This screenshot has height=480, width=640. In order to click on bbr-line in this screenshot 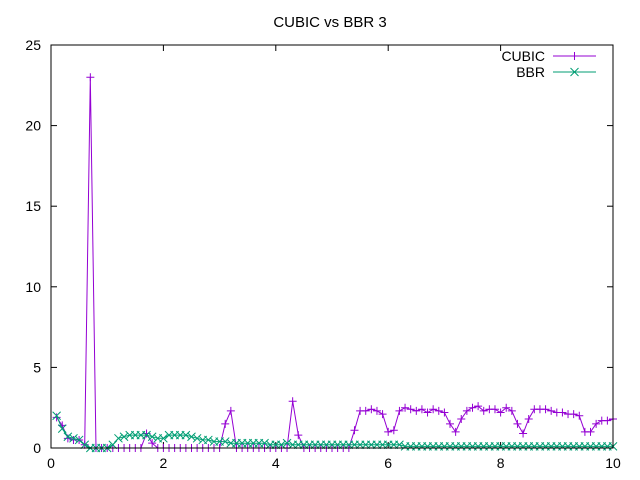, I will do `click(334, 432)`.